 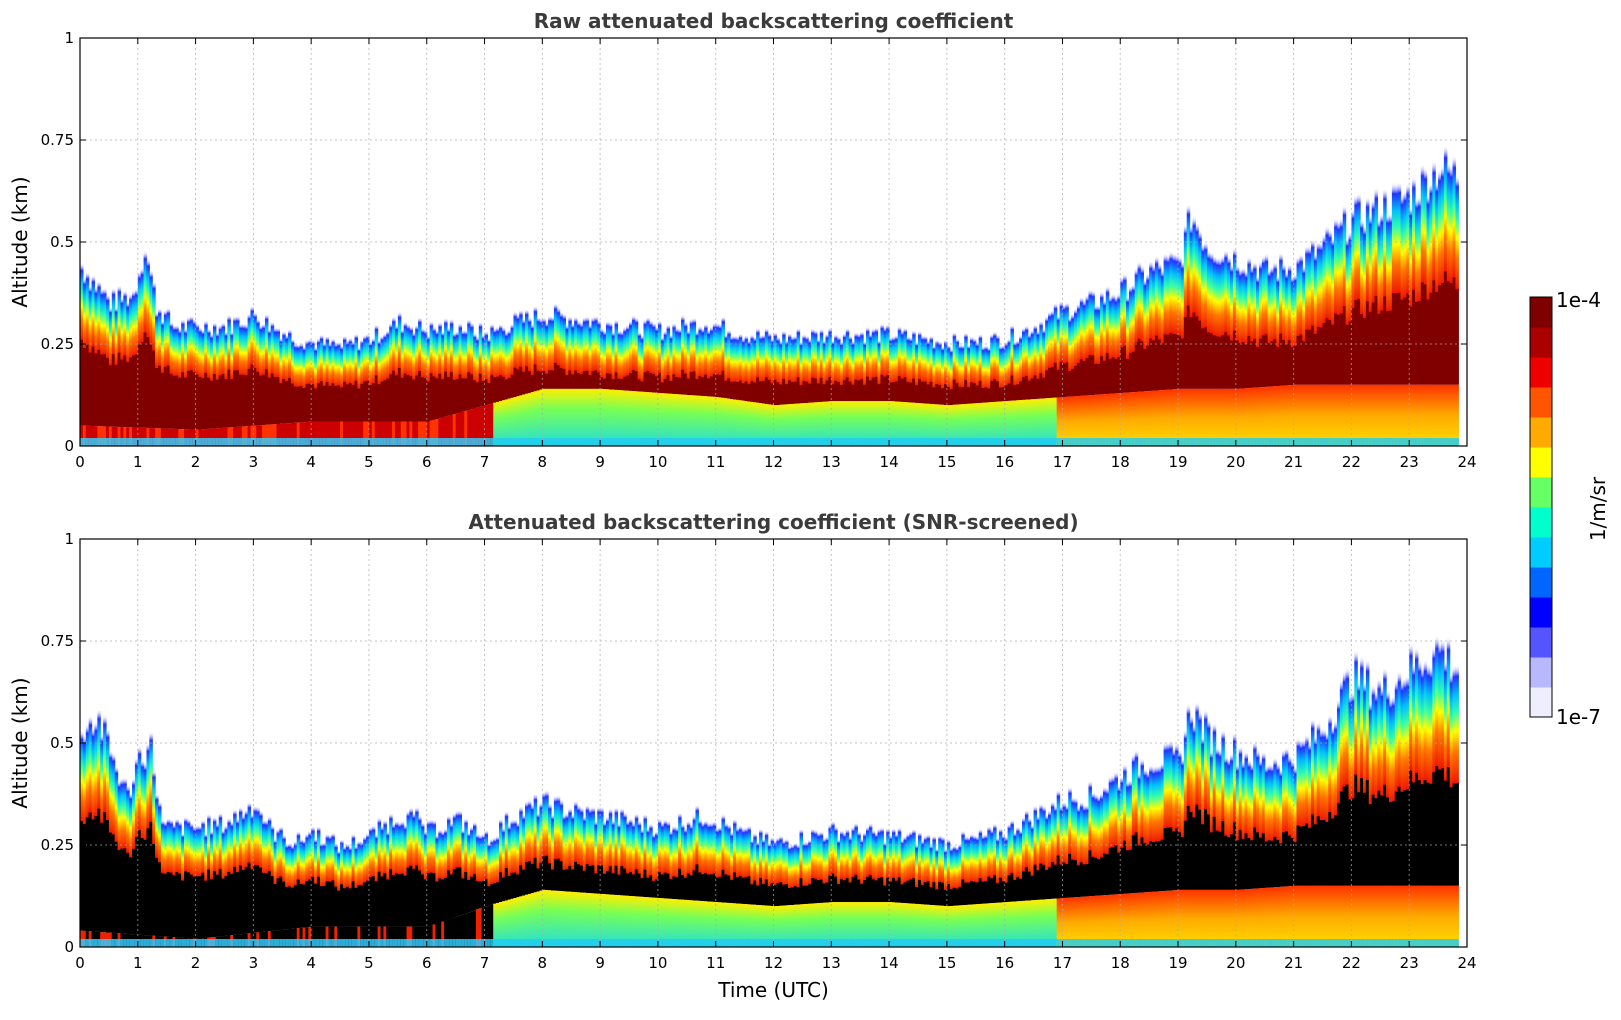 What do you see at coordinates (715, 462) in the screenshot?
I see `x-tick-label: 11` at bounding box center [715, 462].